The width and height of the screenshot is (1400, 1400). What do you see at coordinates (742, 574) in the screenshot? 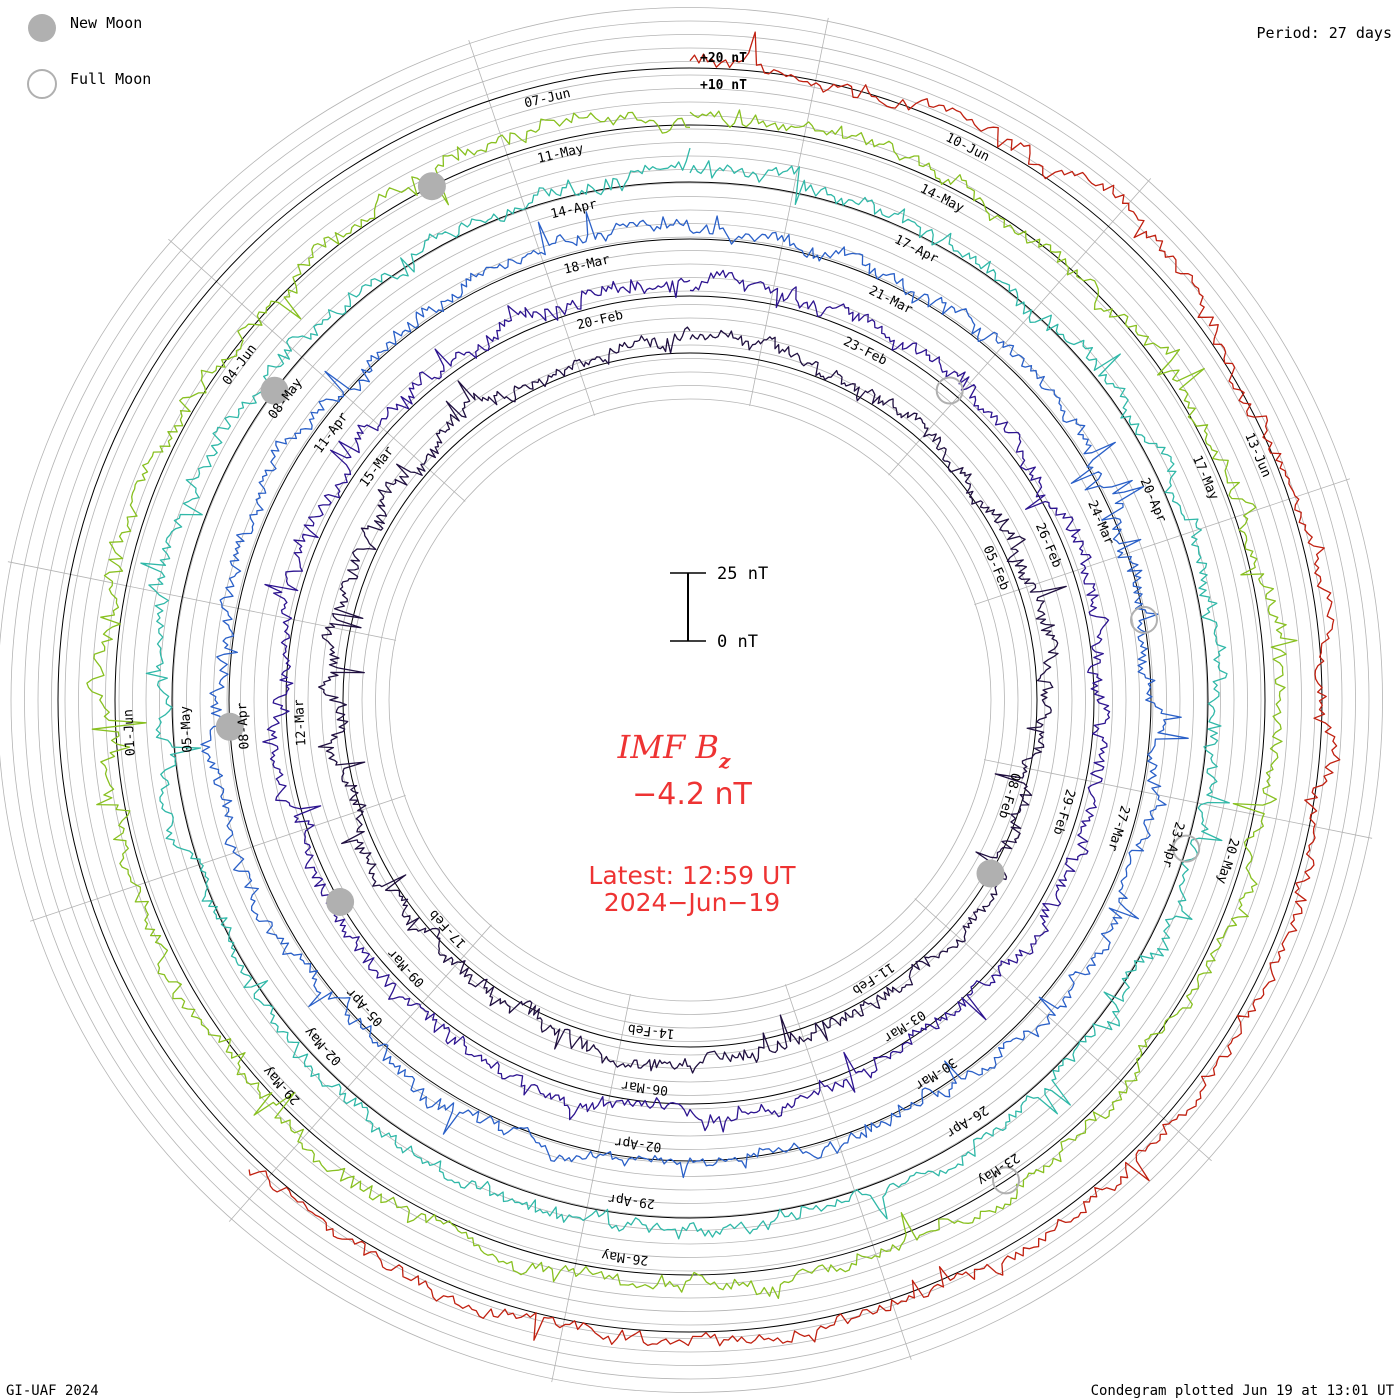
I see `scale-bar-top-label: 25 nT` at bounding box center [742, 574].